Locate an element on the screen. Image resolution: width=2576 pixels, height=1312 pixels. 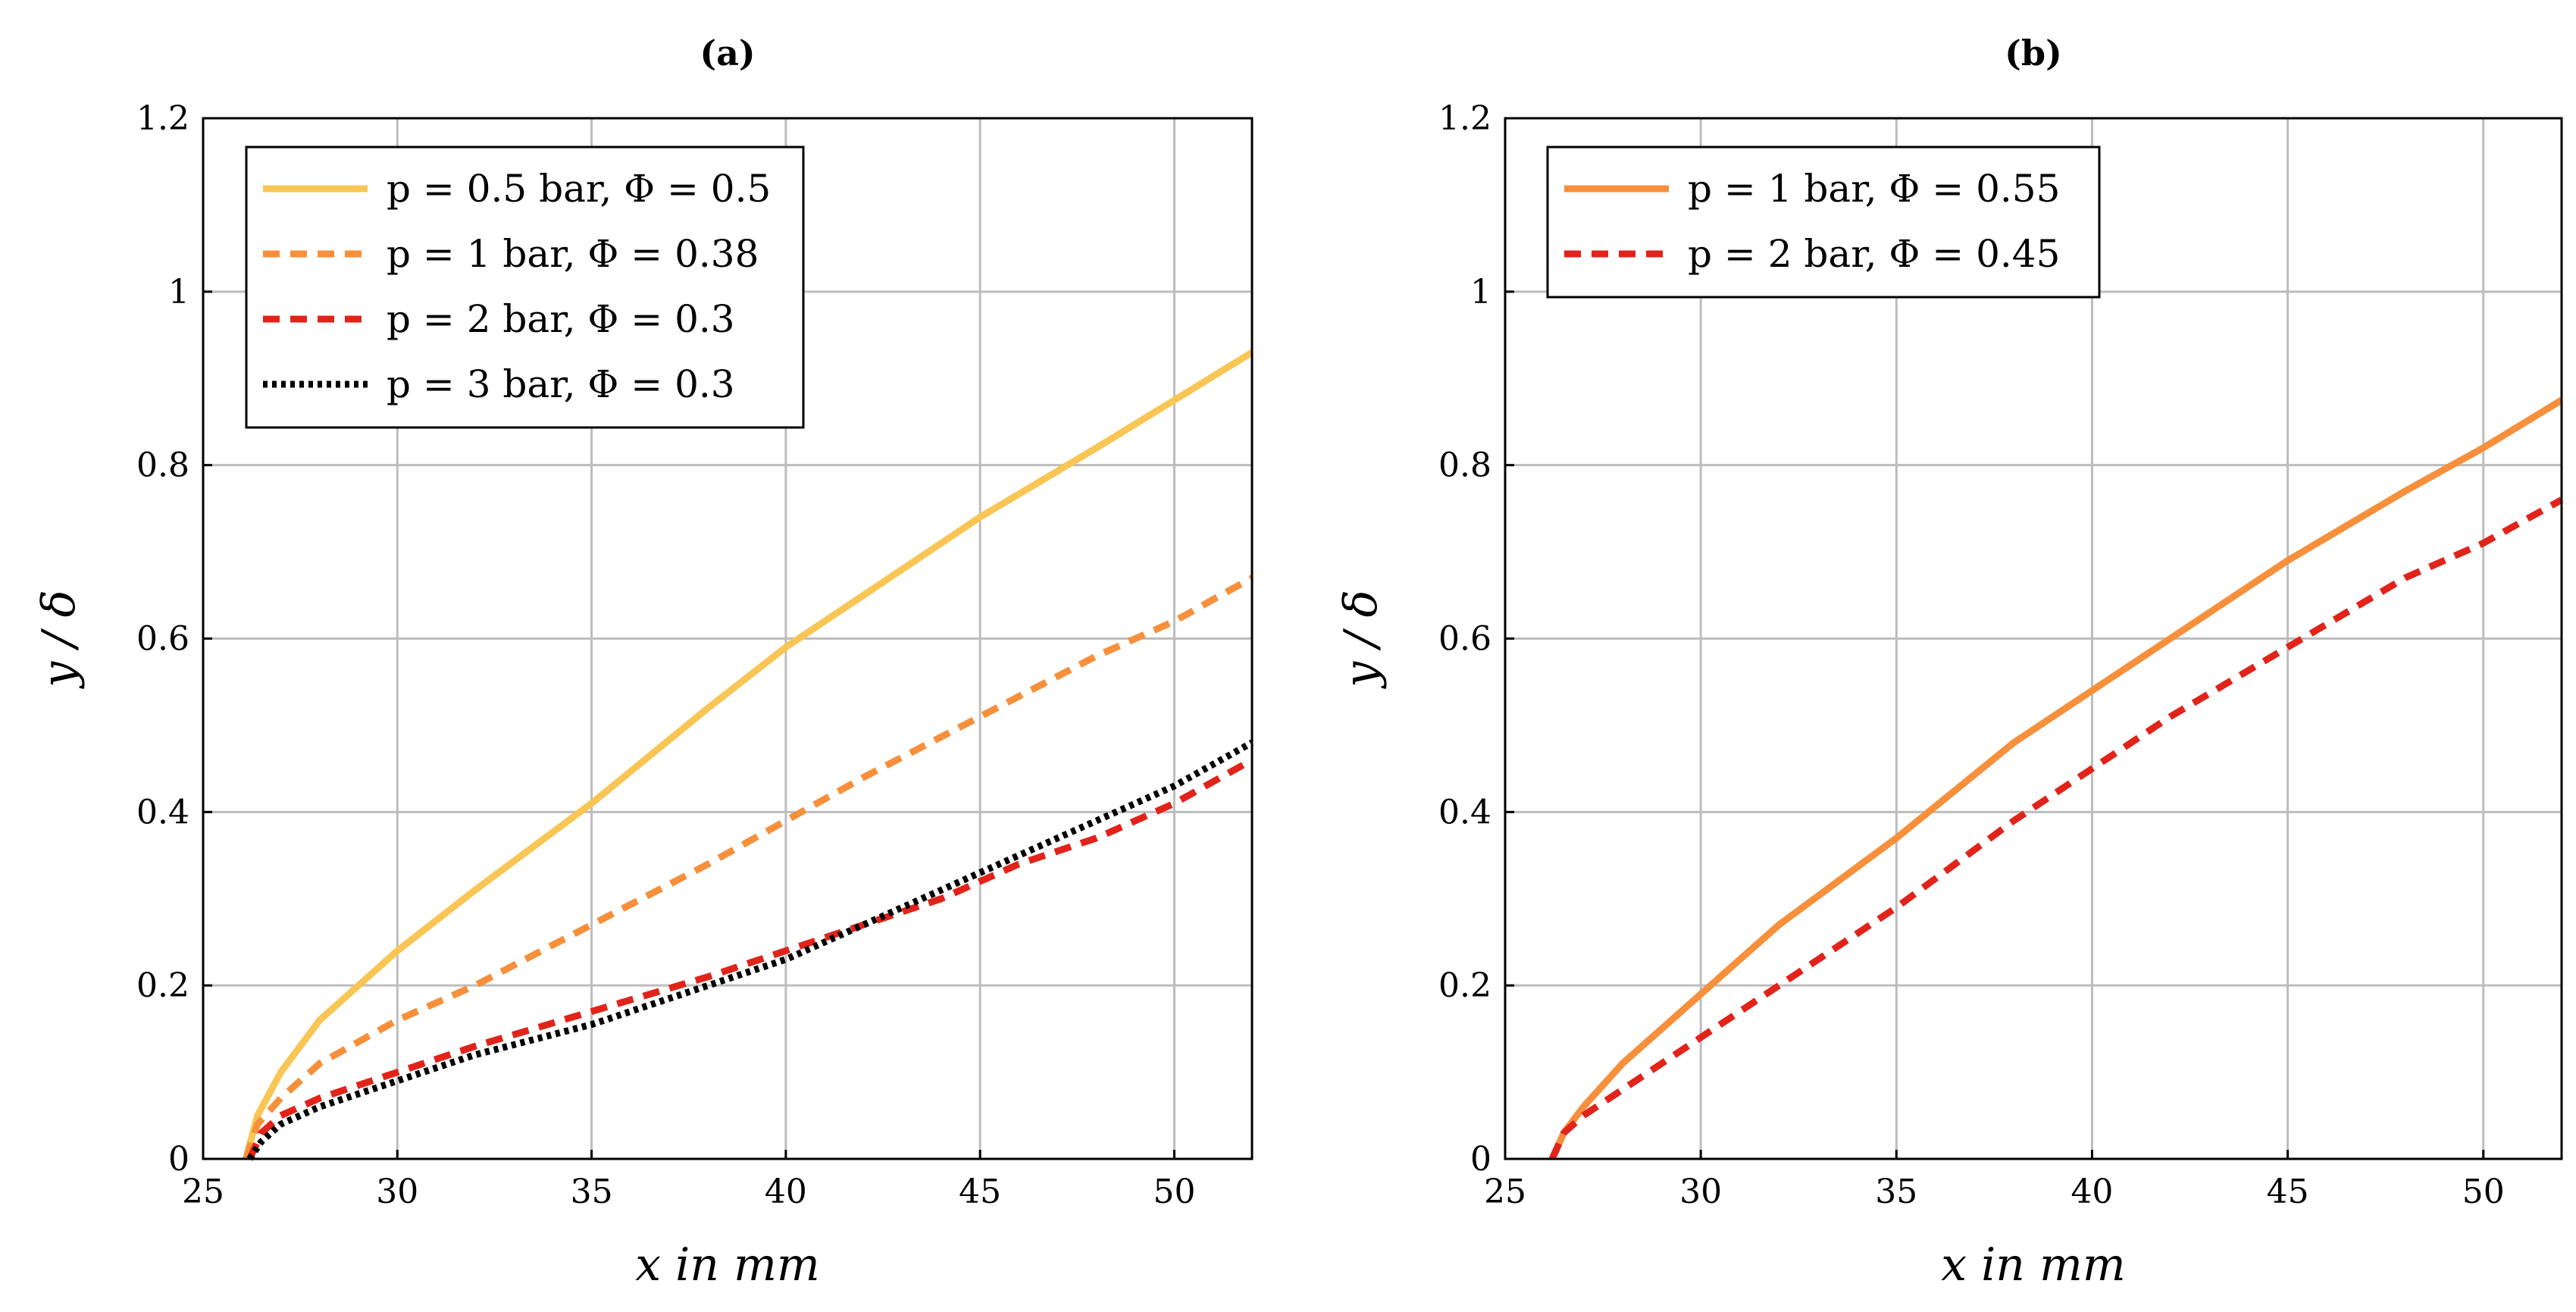
panel-b-y-tick-label: 0.8 is located at coordinates (1464, 465).